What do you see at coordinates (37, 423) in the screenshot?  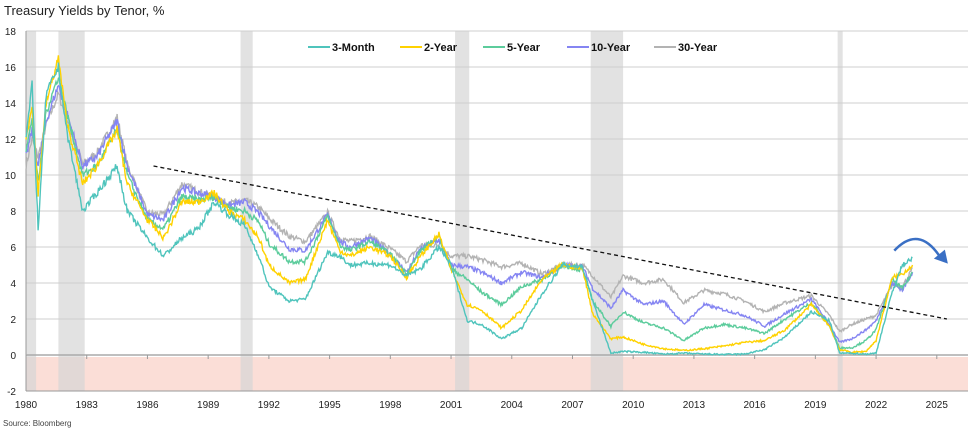 I see `source-note: Source: Bloomberg` at bounding box center [37, 423].